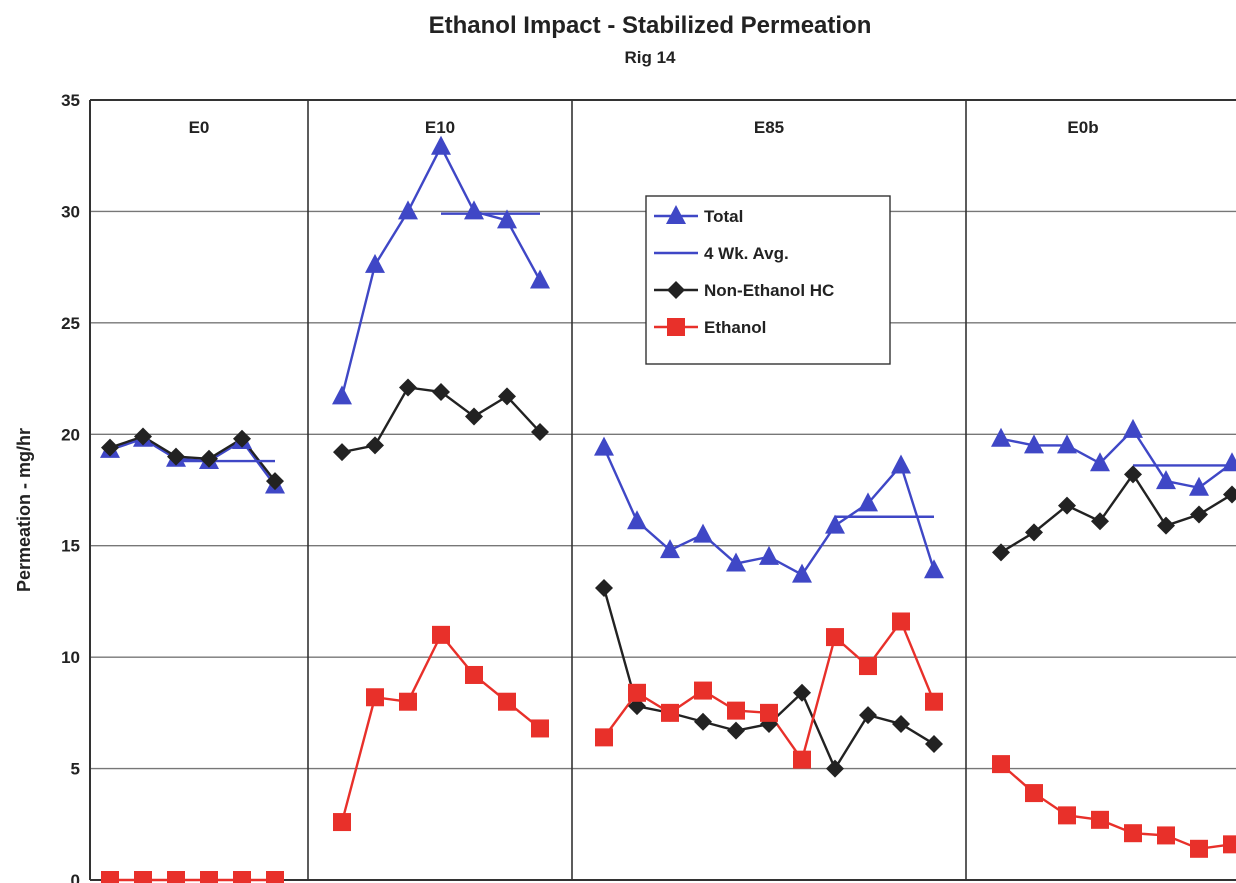 The image size is (1236, 883). Describe the element at coordinates (769, 290) in the screenshot. I see `legend-label: Non-Ethanol HC` at that location.